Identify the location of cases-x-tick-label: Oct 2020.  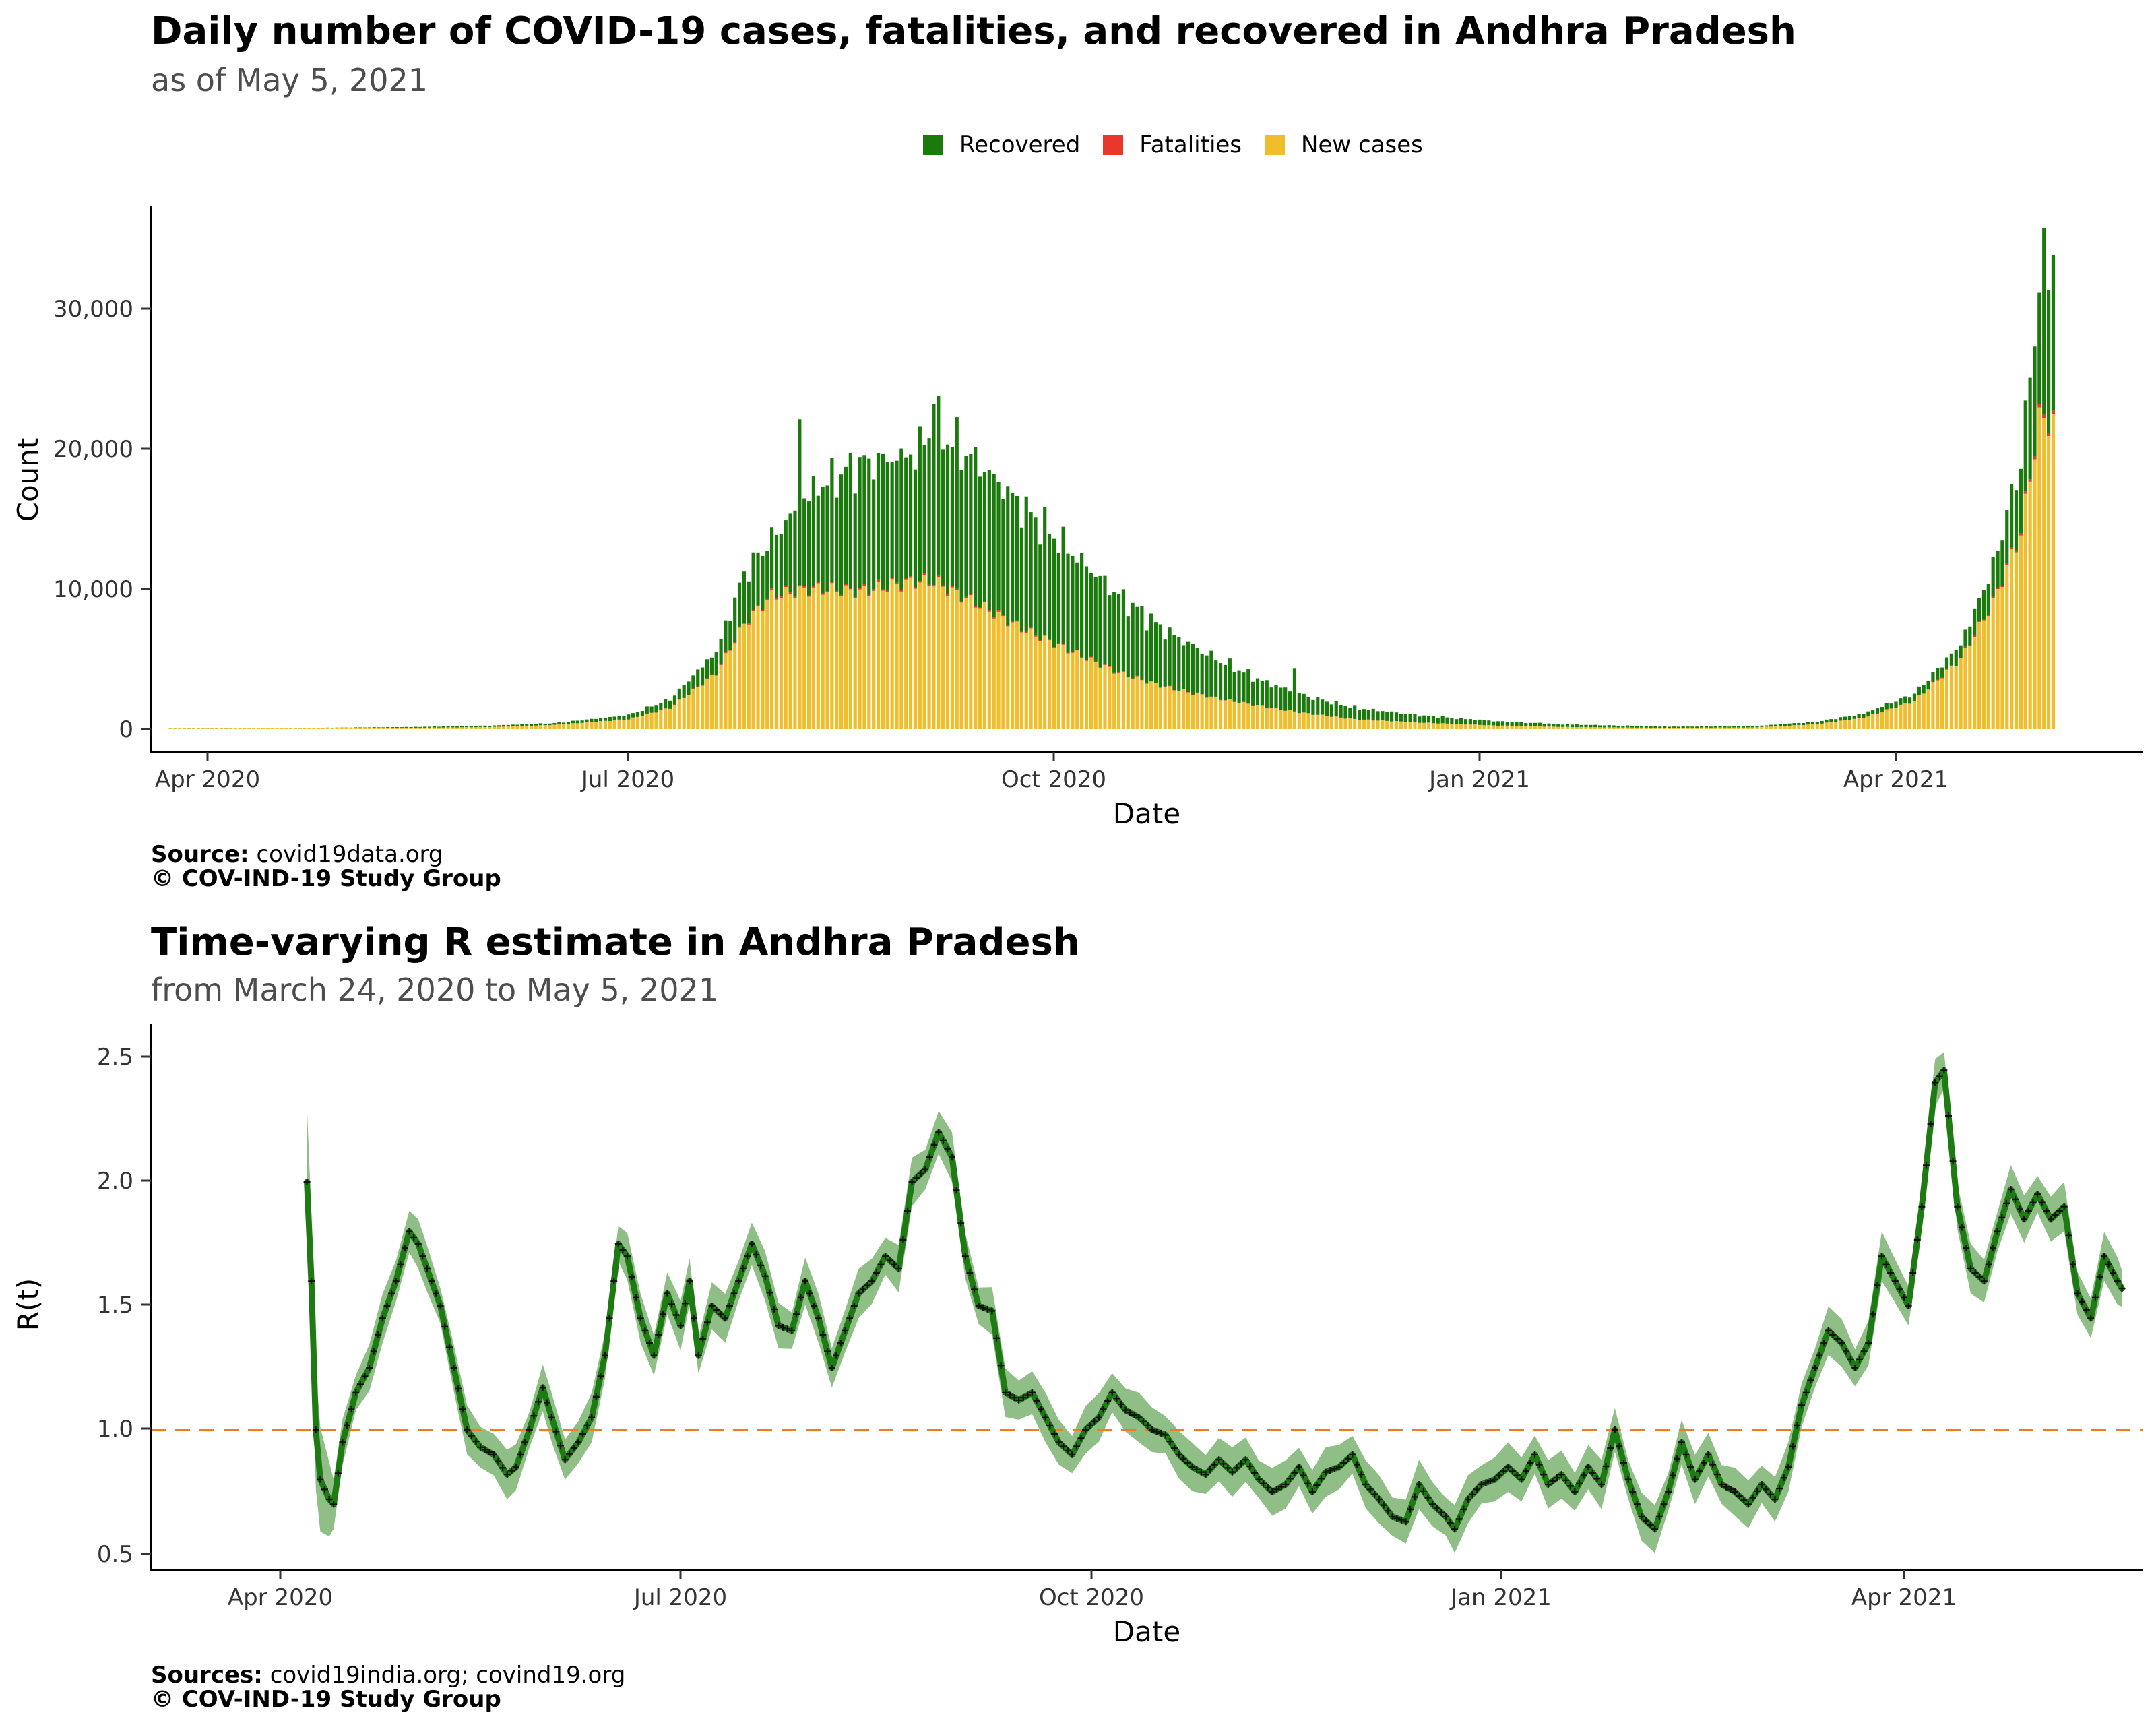
(1053, 779).